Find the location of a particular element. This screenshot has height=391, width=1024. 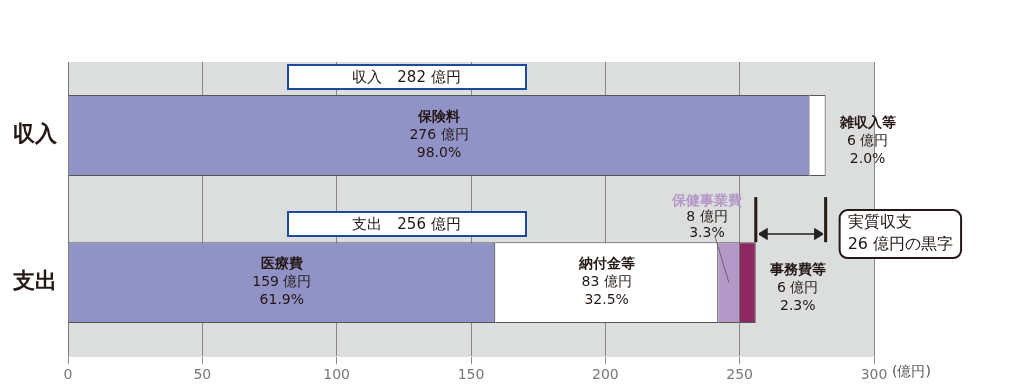

x-tick-label: 250 is located at coordinates (740, 374).